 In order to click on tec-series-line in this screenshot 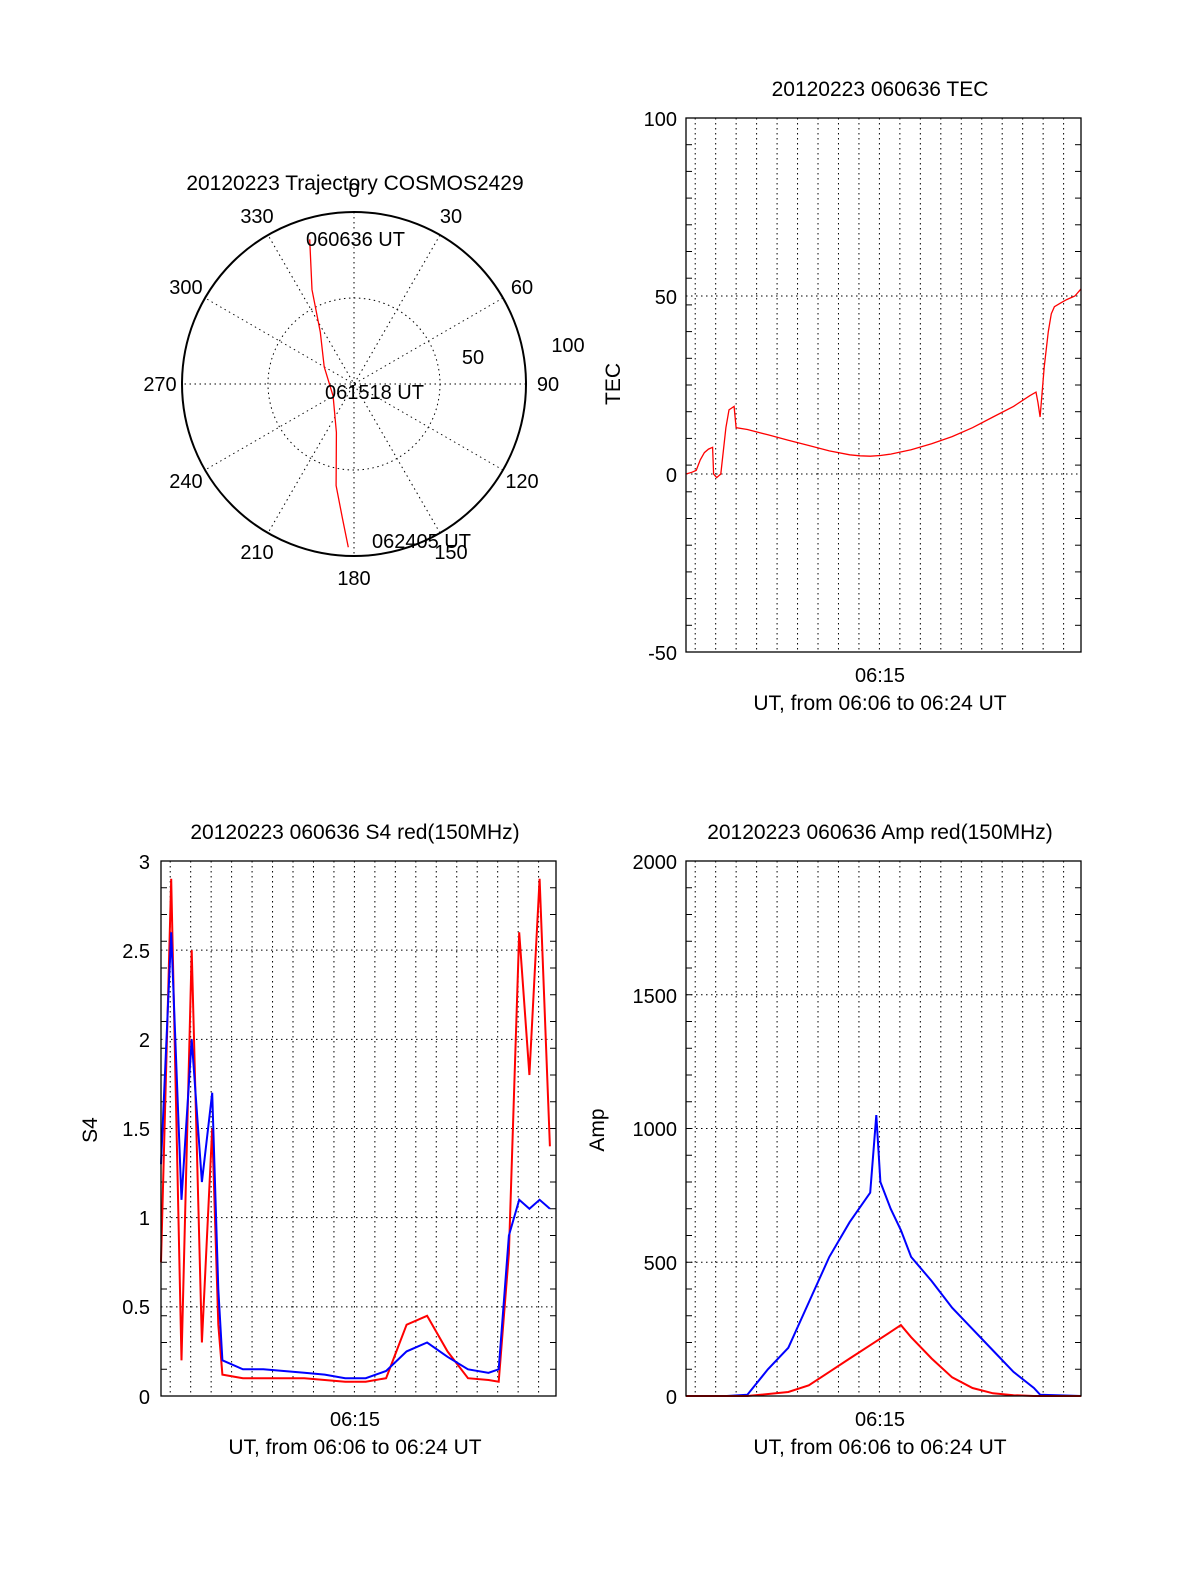, I will do `click(883, 383)`.